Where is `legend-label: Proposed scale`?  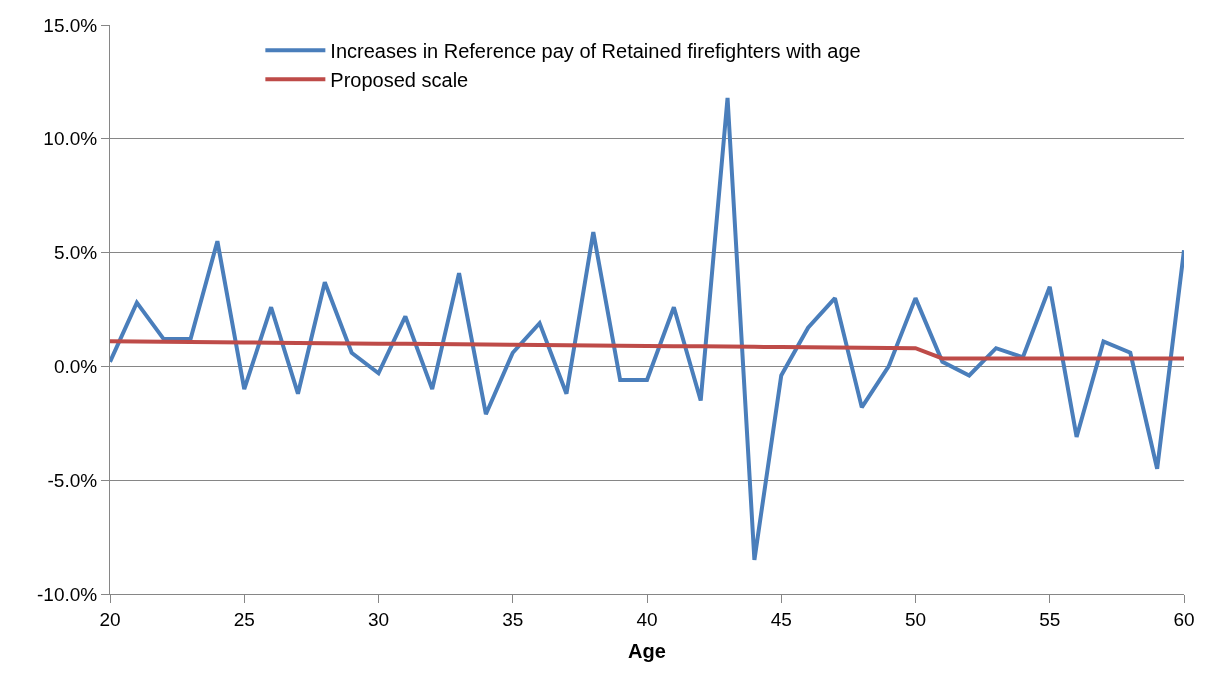 legend-label: Proposed scale is located at coordinates (399, 79).